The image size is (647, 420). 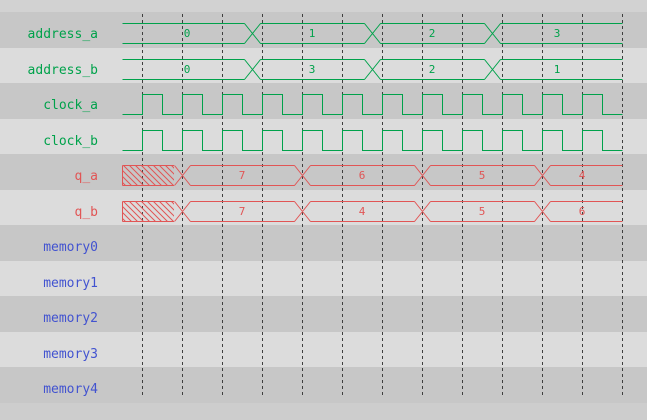 I want to click on signal-label-memory3: memory3, so click(x=70, y=354).